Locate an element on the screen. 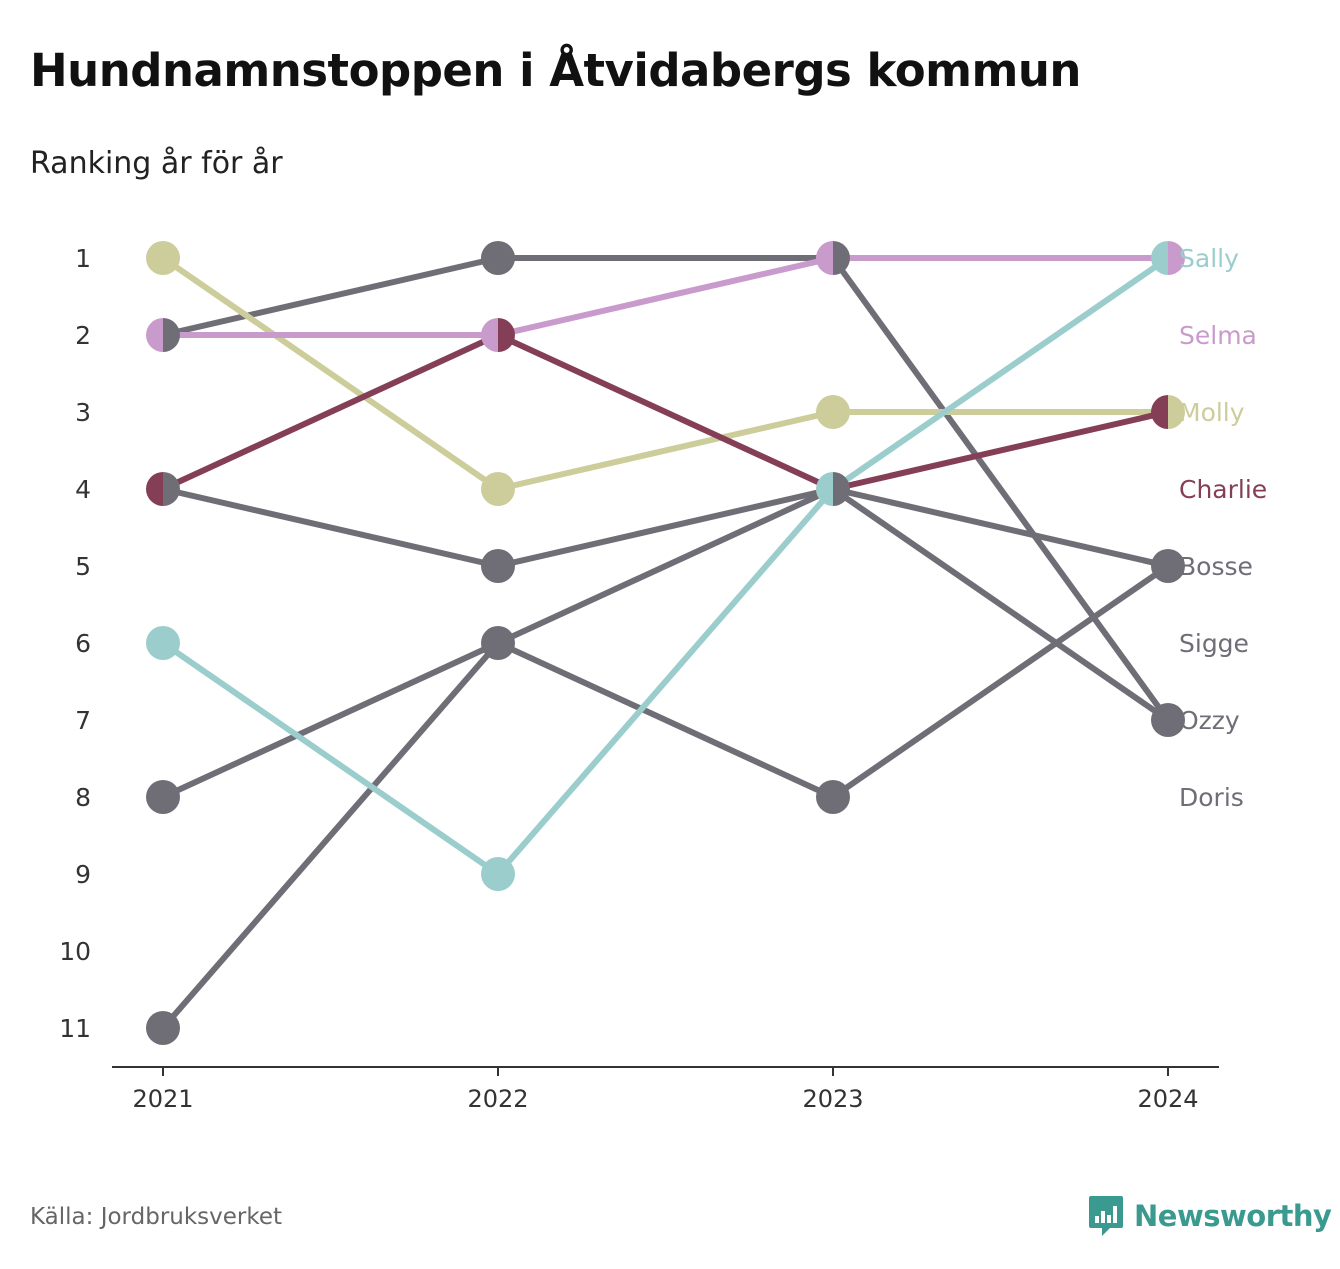 The image size is (1340, 1269). y-tick-label: 3 is located at coordinates (83, 412).